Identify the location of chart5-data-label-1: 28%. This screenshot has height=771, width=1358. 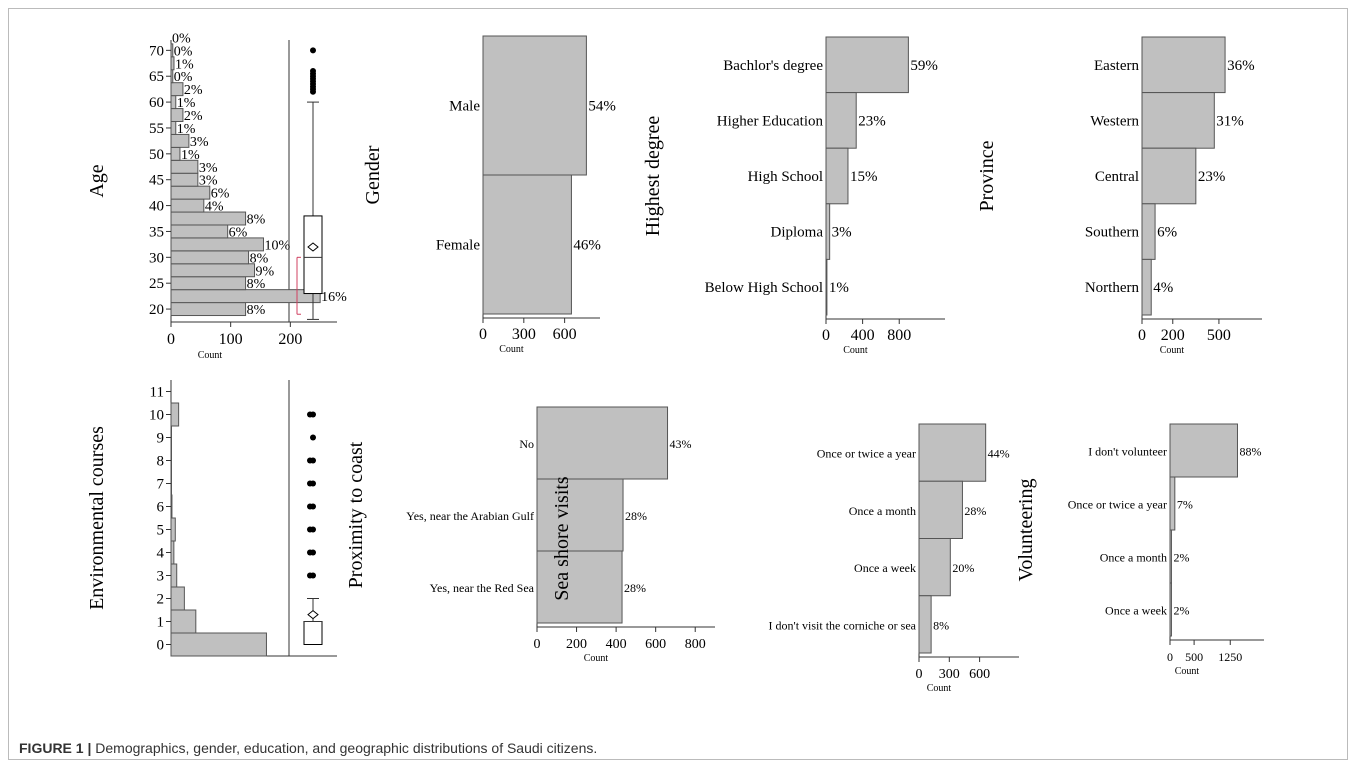
(636, 516).